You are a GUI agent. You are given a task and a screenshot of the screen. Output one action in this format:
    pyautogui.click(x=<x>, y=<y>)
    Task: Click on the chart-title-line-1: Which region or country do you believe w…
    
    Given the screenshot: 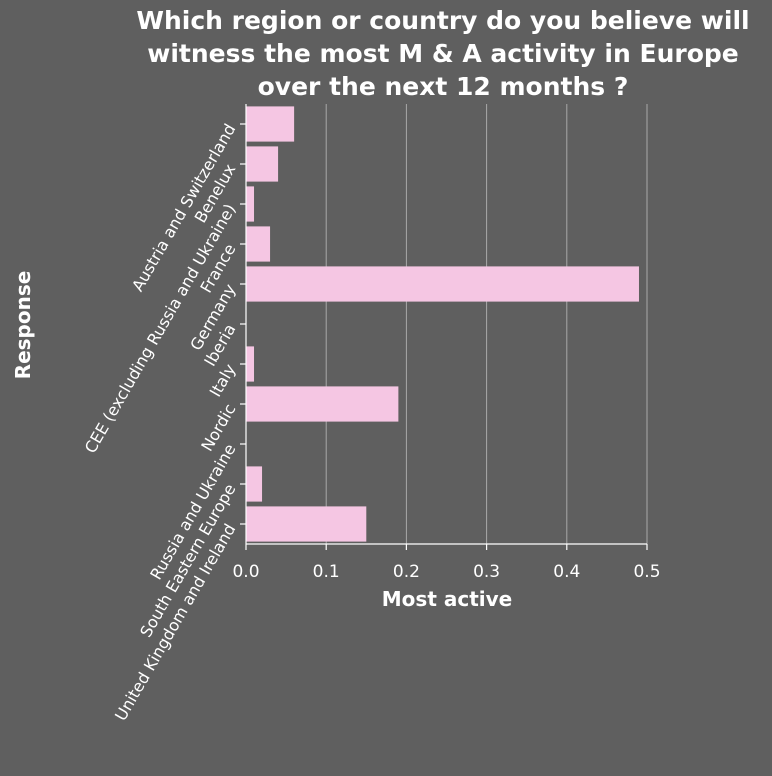 What is the action you would take?
    pyautogui.click(x=442, y=20)
    